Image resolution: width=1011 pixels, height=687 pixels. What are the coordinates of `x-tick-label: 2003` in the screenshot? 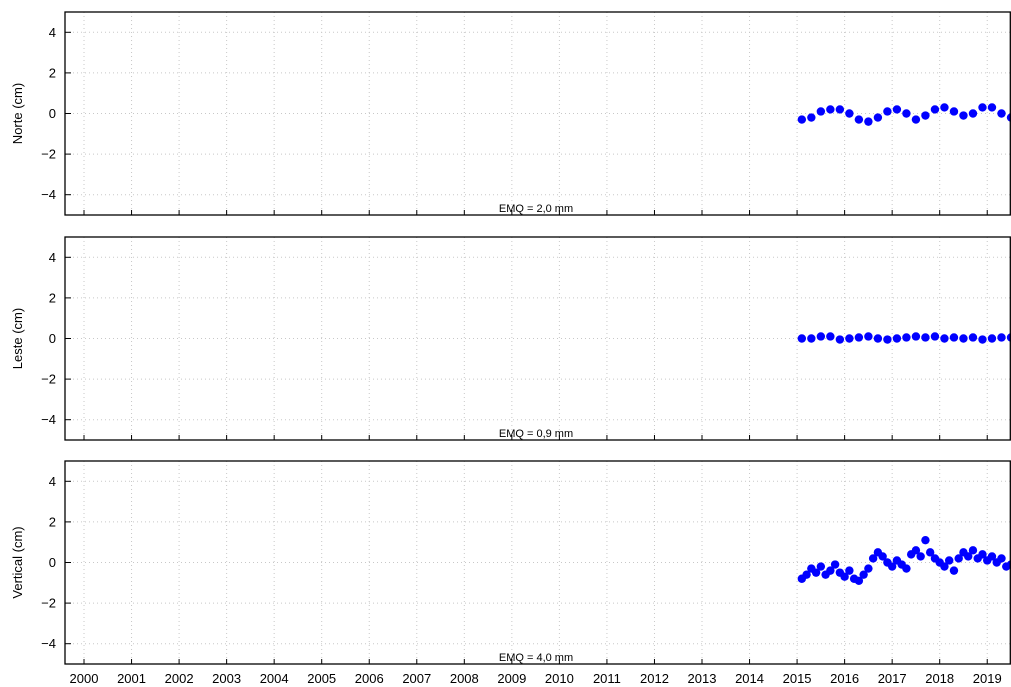 It's located at (226, 678).